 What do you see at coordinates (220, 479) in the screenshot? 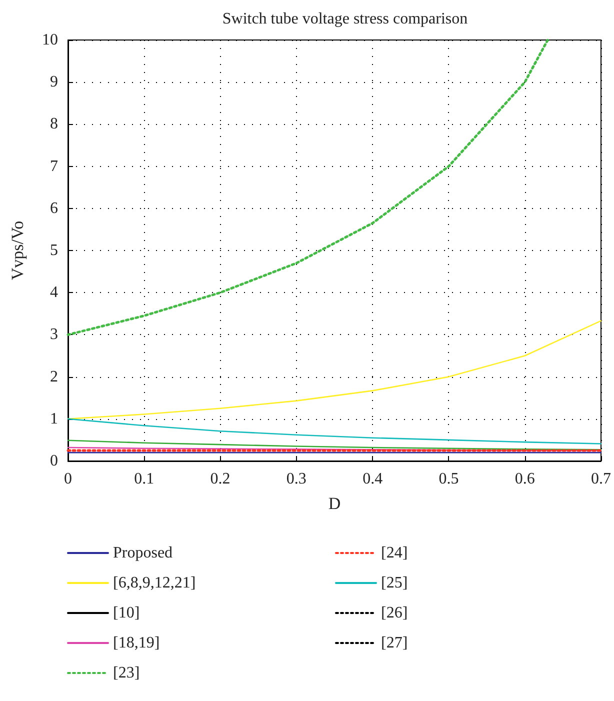
I see `x-tick-label: 0.2` at bounding box center [220, 479].